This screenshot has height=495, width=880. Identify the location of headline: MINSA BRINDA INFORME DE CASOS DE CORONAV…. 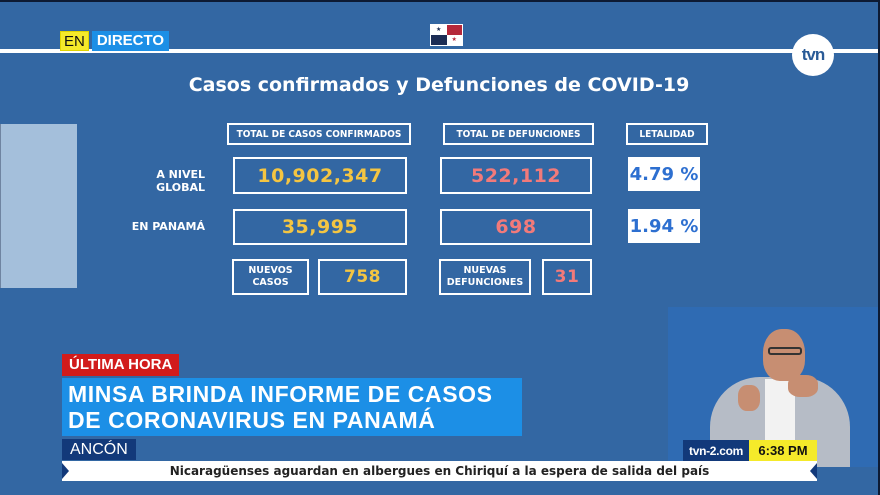
(292, 407).